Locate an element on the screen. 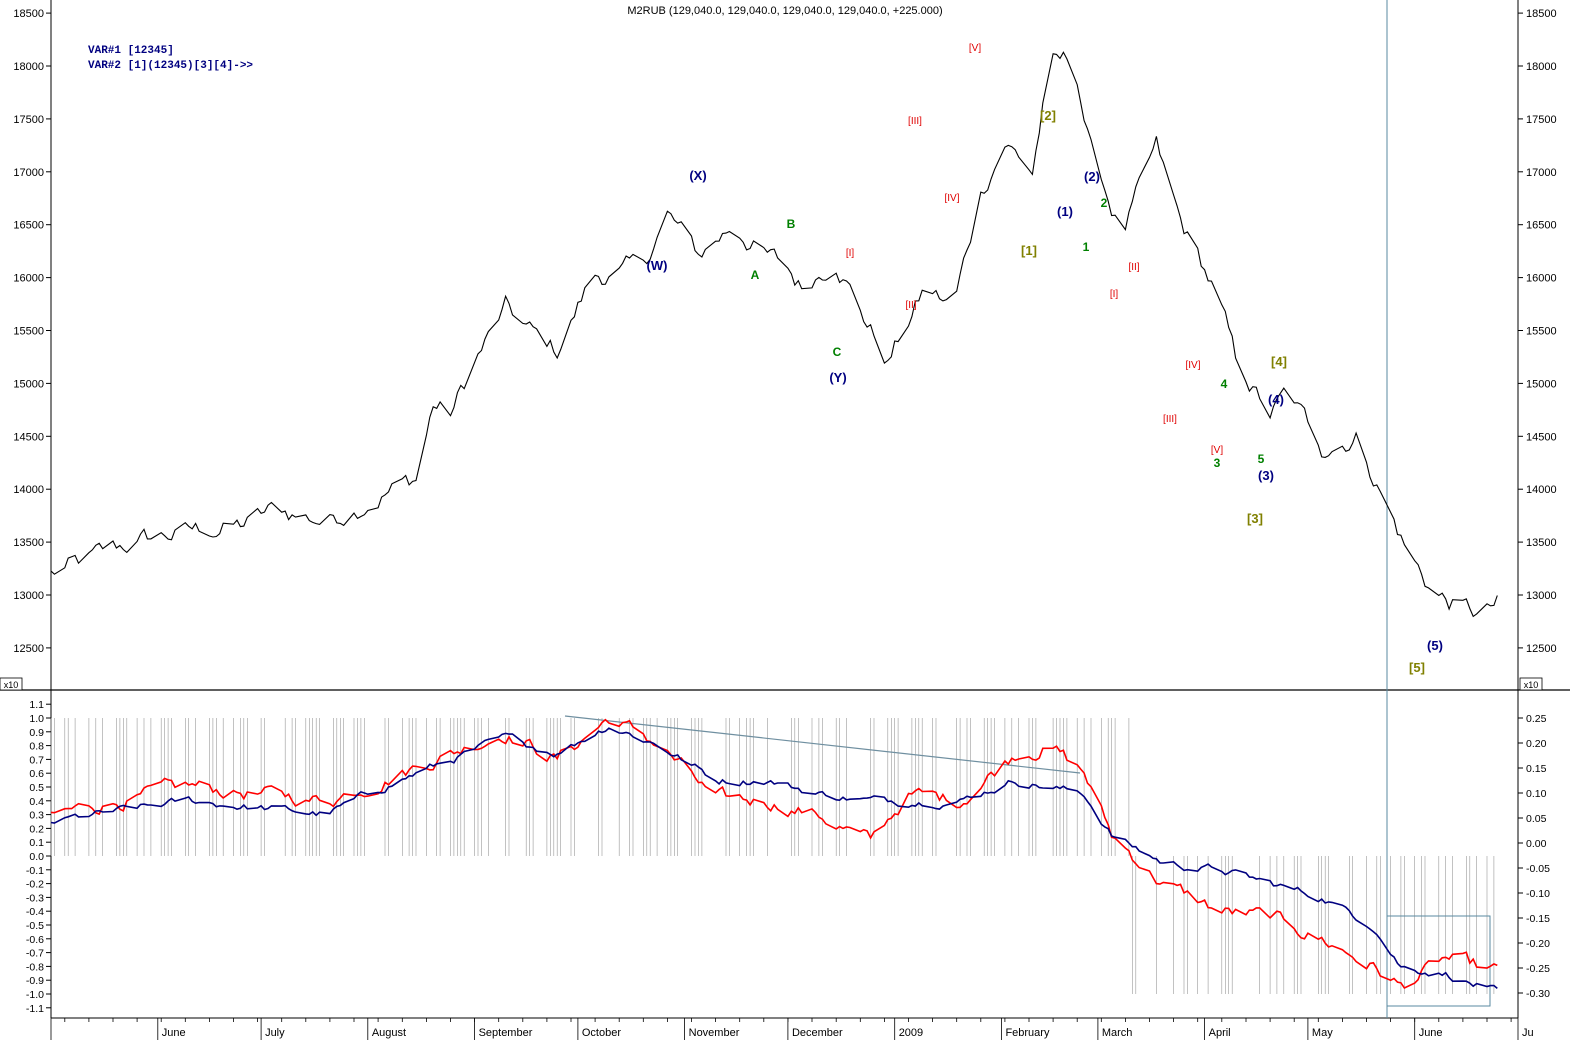  wave-label: 1 is located at coordinates (1086, 247).